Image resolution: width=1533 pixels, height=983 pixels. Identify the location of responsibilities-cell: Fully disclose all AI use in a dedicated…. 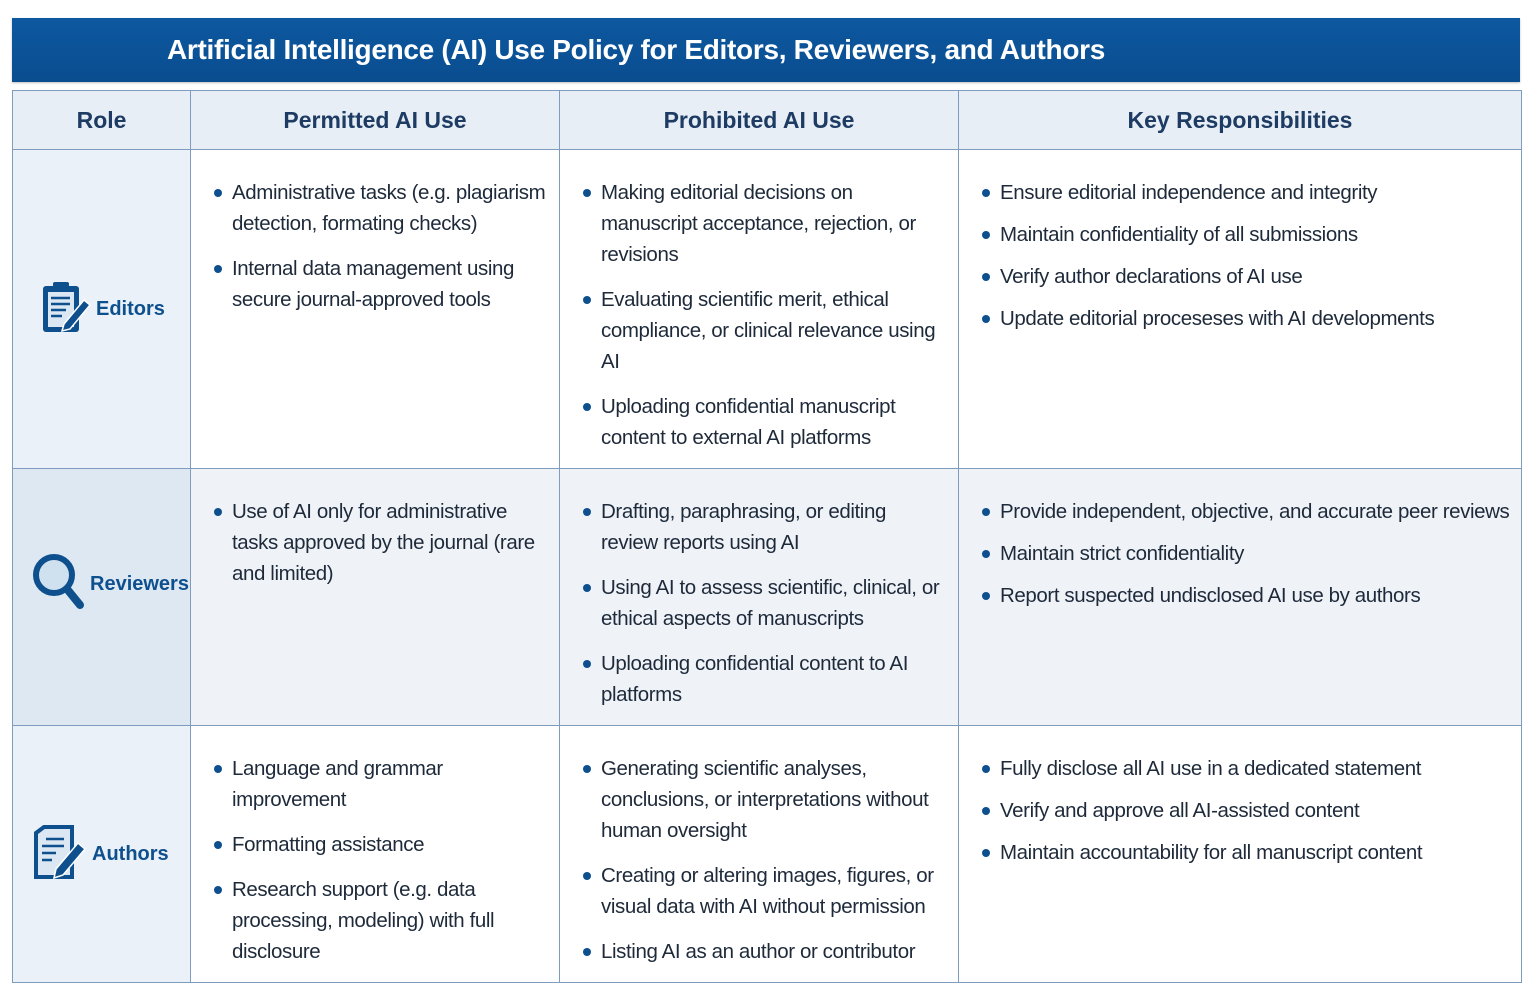
(1240, 854).